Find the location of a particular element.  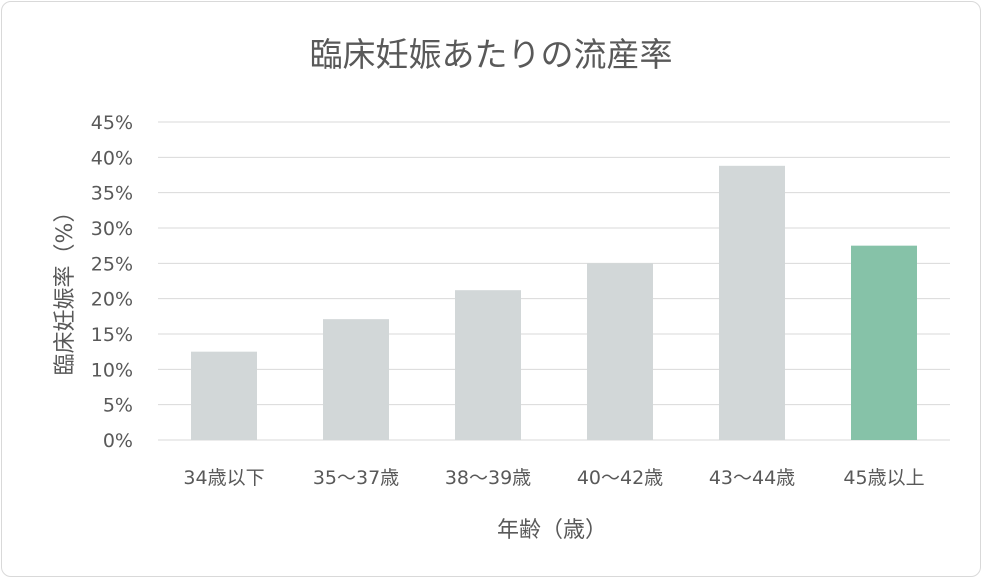

y-axis-label: 臨床妊娠率（%） is located at coordinates (65, 288).